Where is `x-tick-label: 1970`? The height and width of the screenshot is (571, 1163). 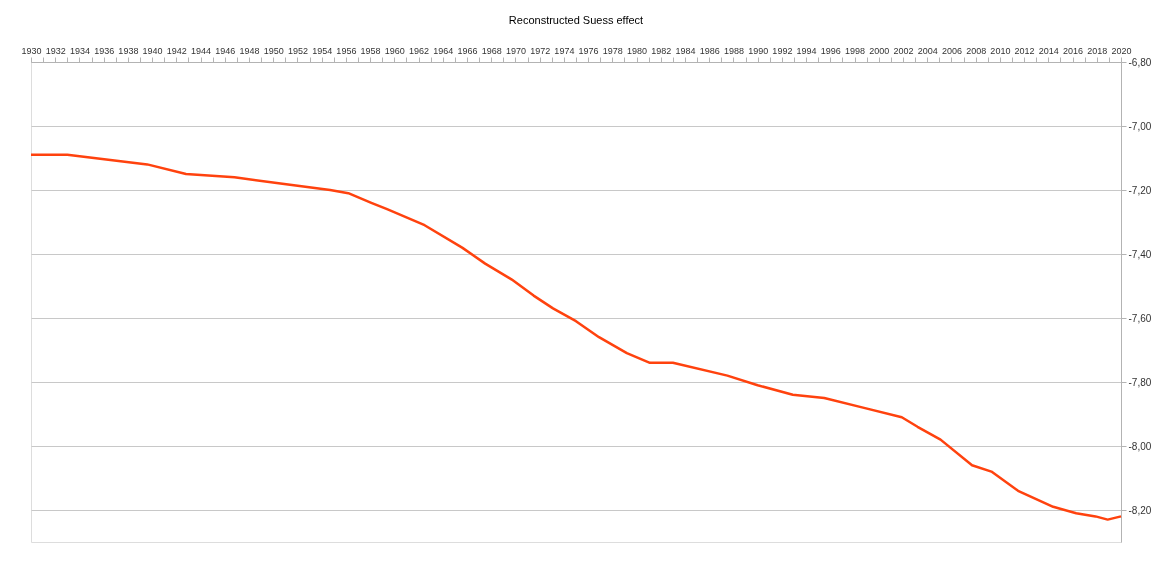
x-tick-label: 1970 is located at coordinates (515, 50).